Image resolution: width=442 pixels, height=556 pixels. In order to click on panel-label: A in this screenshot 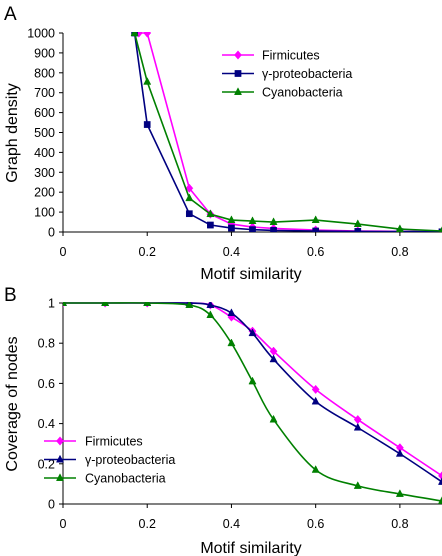, I will do `click(10, 14)`.